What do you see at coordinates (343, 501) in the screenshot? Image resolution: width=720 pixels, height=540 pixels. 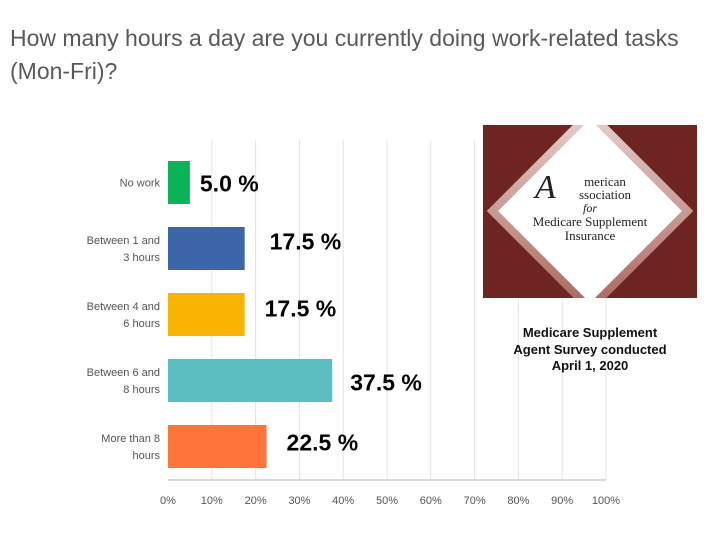 I see `x-tick-label: 40%` at bounding box center [343, 501].